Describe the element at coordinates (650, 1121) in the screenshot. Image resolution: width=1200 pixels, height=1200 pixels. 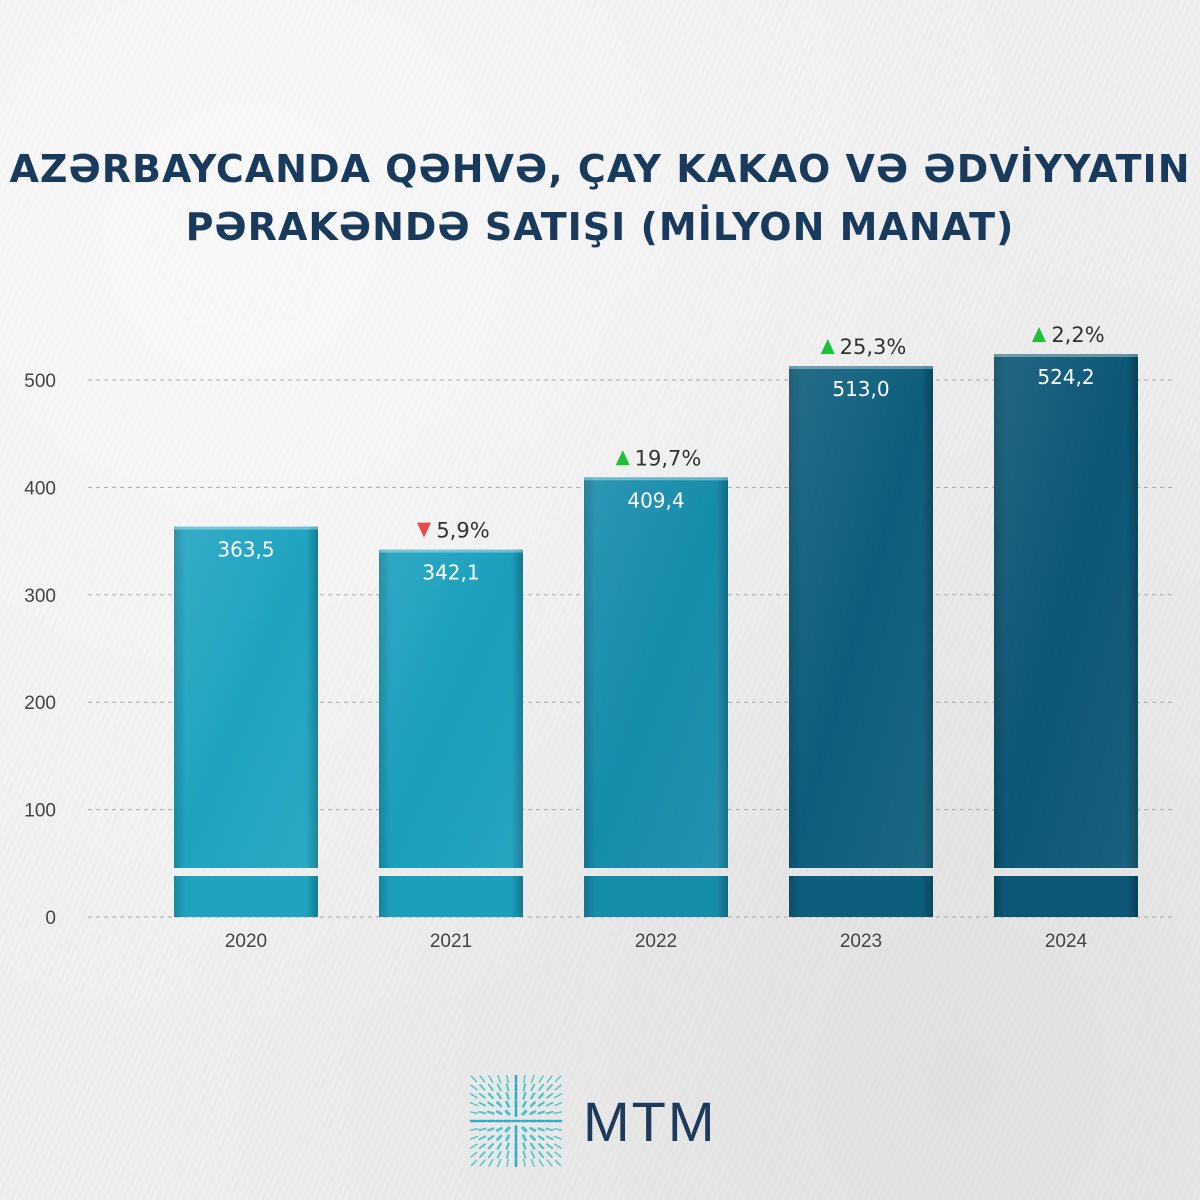
I see `brand-name: MTM` at that location.